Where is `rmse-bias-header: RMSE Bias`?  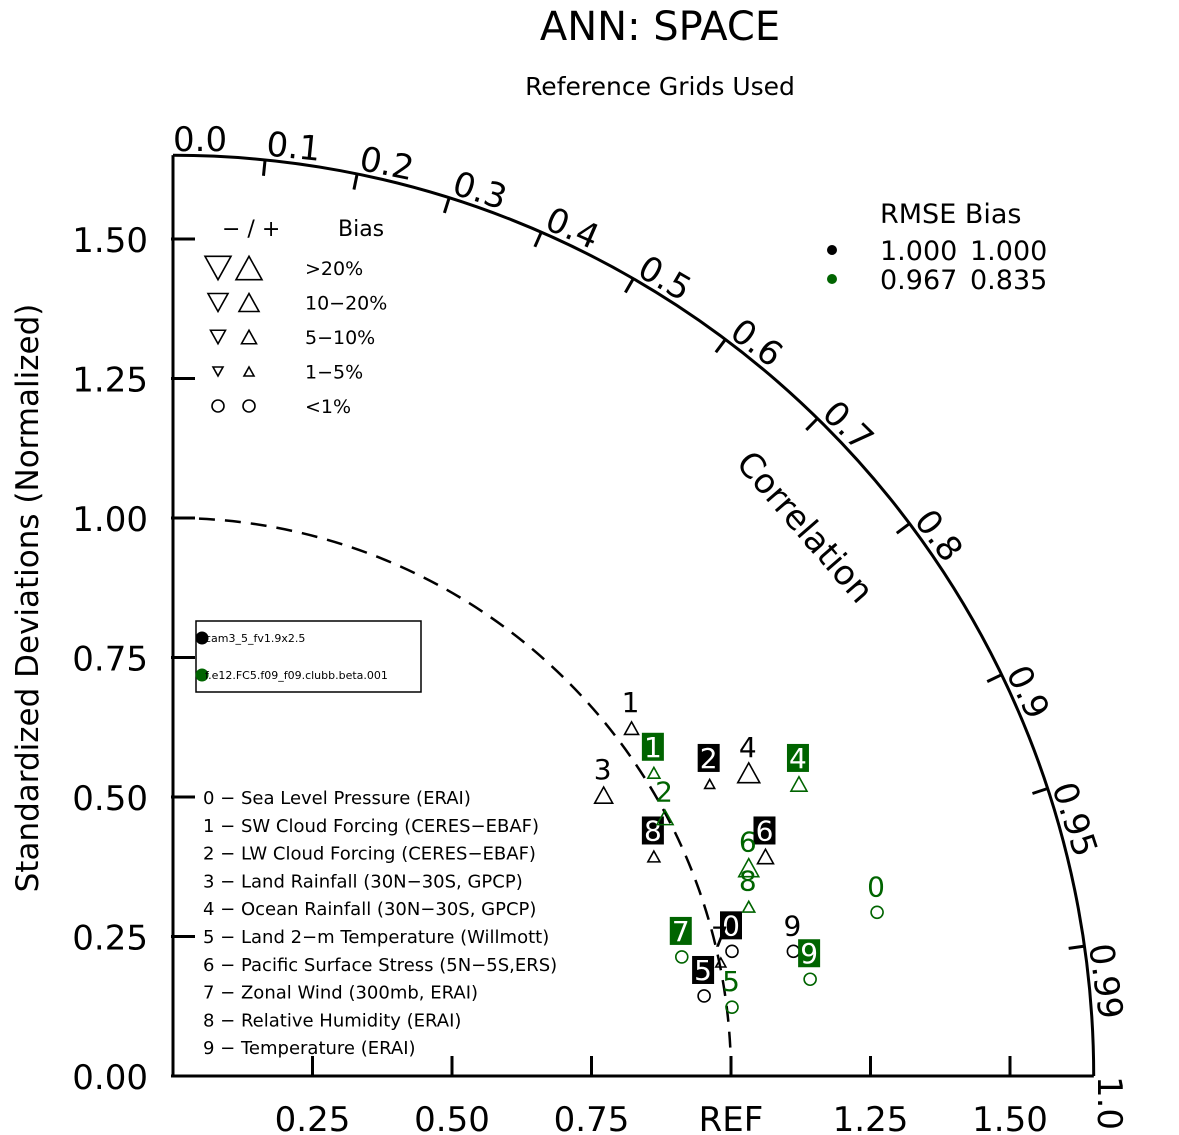 rmse-bias-header: RMSE Bias is located at coordinates (950, 214).